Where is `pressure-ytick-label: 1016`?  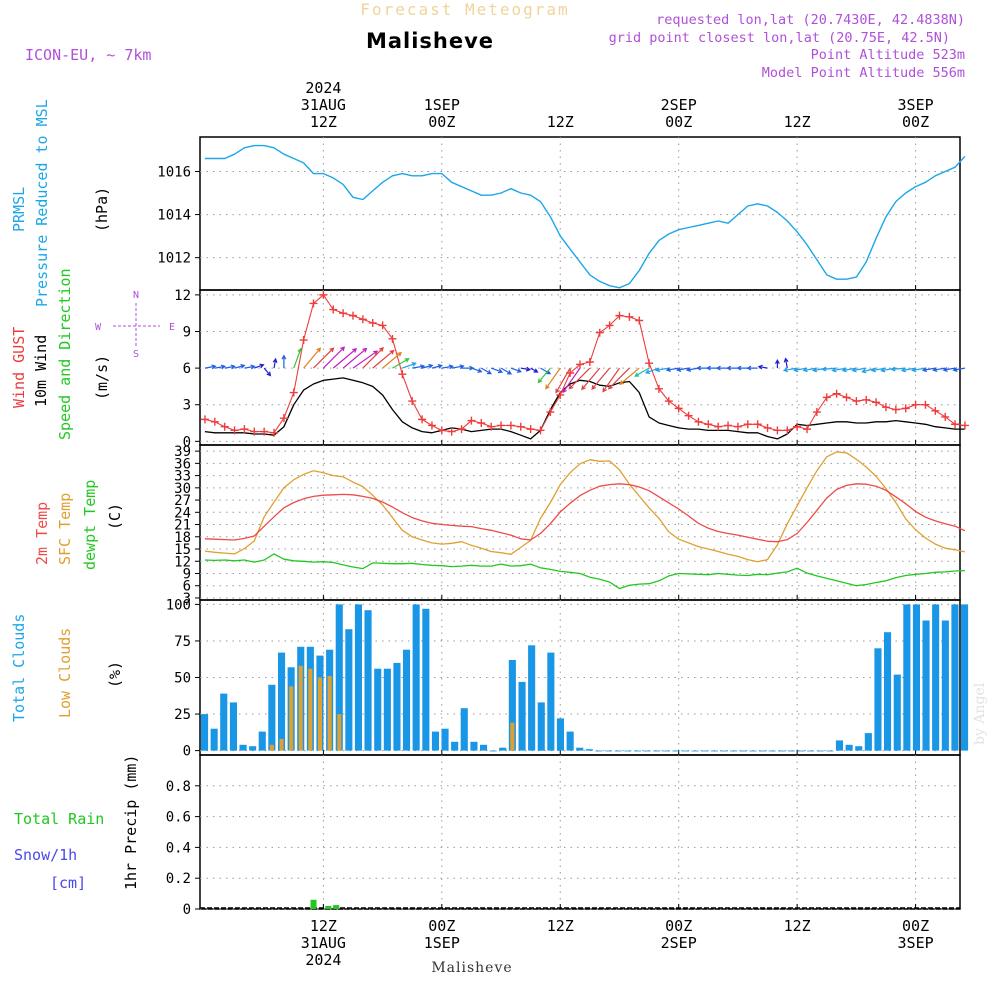
pressure-ytick-label: 1016 is located at coordinates (174, 172).